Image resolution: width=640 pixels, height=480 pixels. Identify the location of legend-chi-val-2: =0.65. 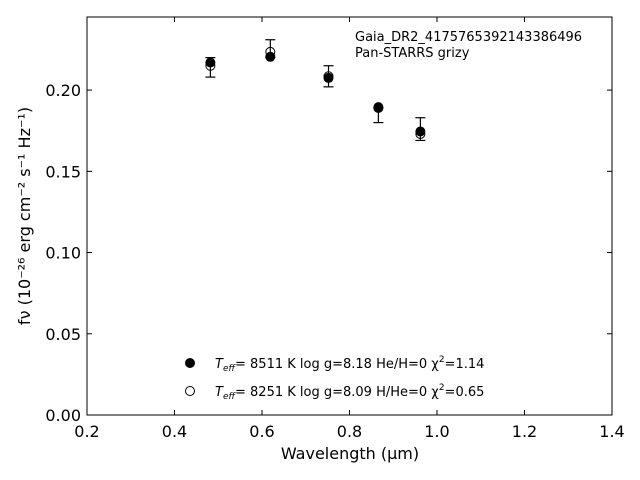
(465, 392).